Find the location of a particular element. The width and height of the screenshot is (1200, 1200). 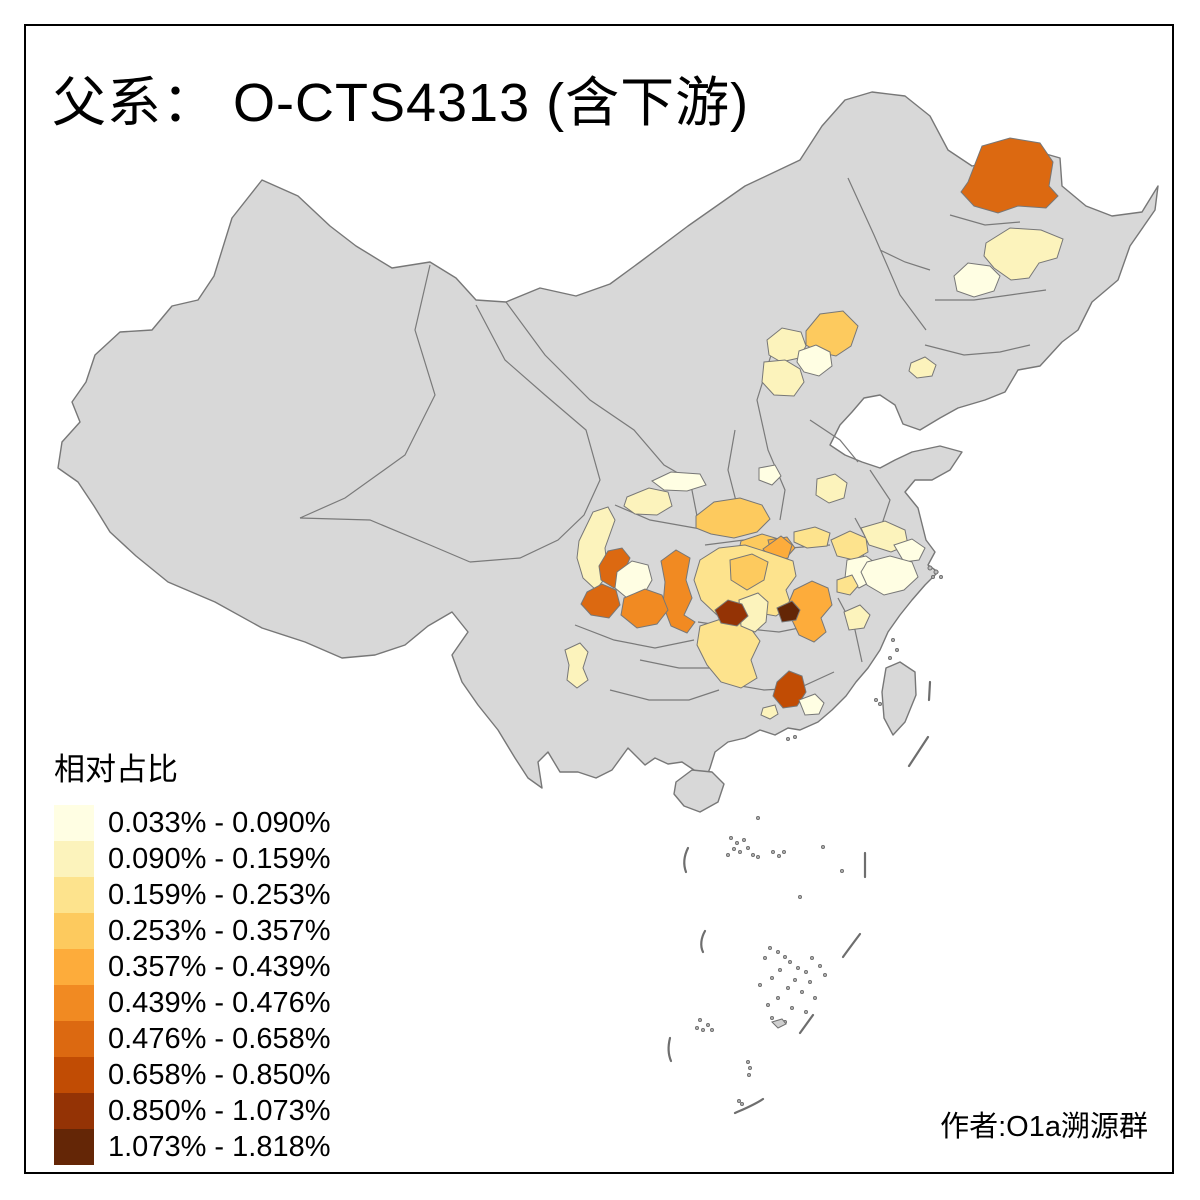

legend-label-10: 1.073% - 1.818% is located at coordinates (219, 1146).